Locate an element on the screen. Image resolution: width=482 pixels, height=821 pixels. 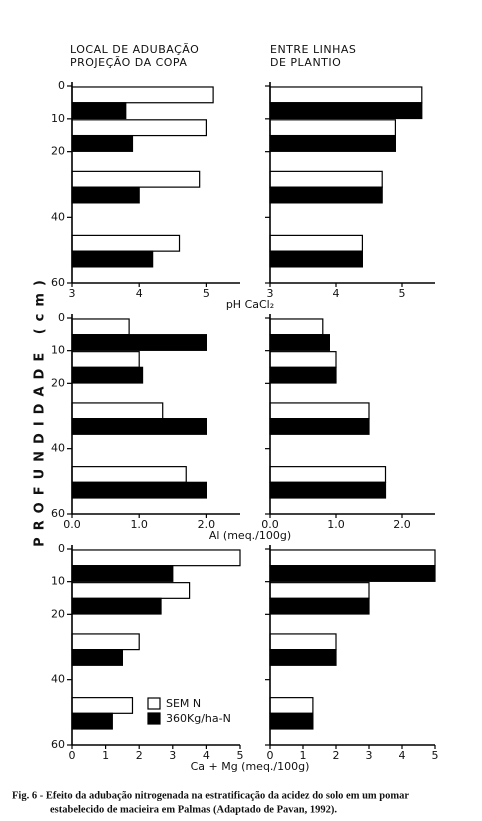
legend-label: 360Kg/ha-N is located at coordinates (198, 718).